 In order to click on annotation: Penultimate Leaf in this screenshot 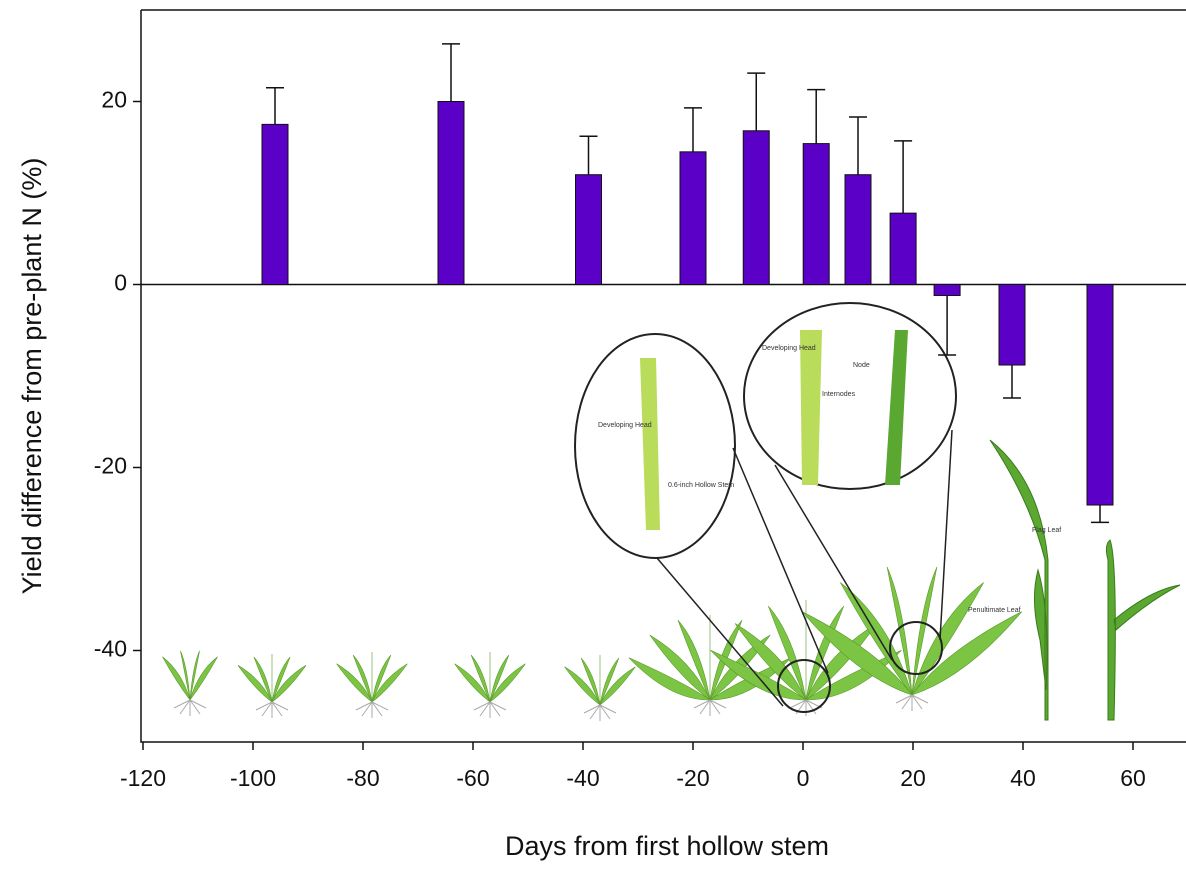, I will do `click(994, 610)`.